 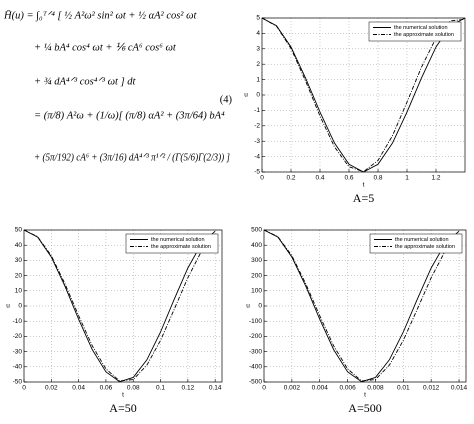 What do you see at coordinates (85, 81) in the screenshot?
I see `equation-line: + ¾ dA⁴ᐟ³ cos⁴ᐟ³ ωt ] dt` at bounding box center [85, 81].